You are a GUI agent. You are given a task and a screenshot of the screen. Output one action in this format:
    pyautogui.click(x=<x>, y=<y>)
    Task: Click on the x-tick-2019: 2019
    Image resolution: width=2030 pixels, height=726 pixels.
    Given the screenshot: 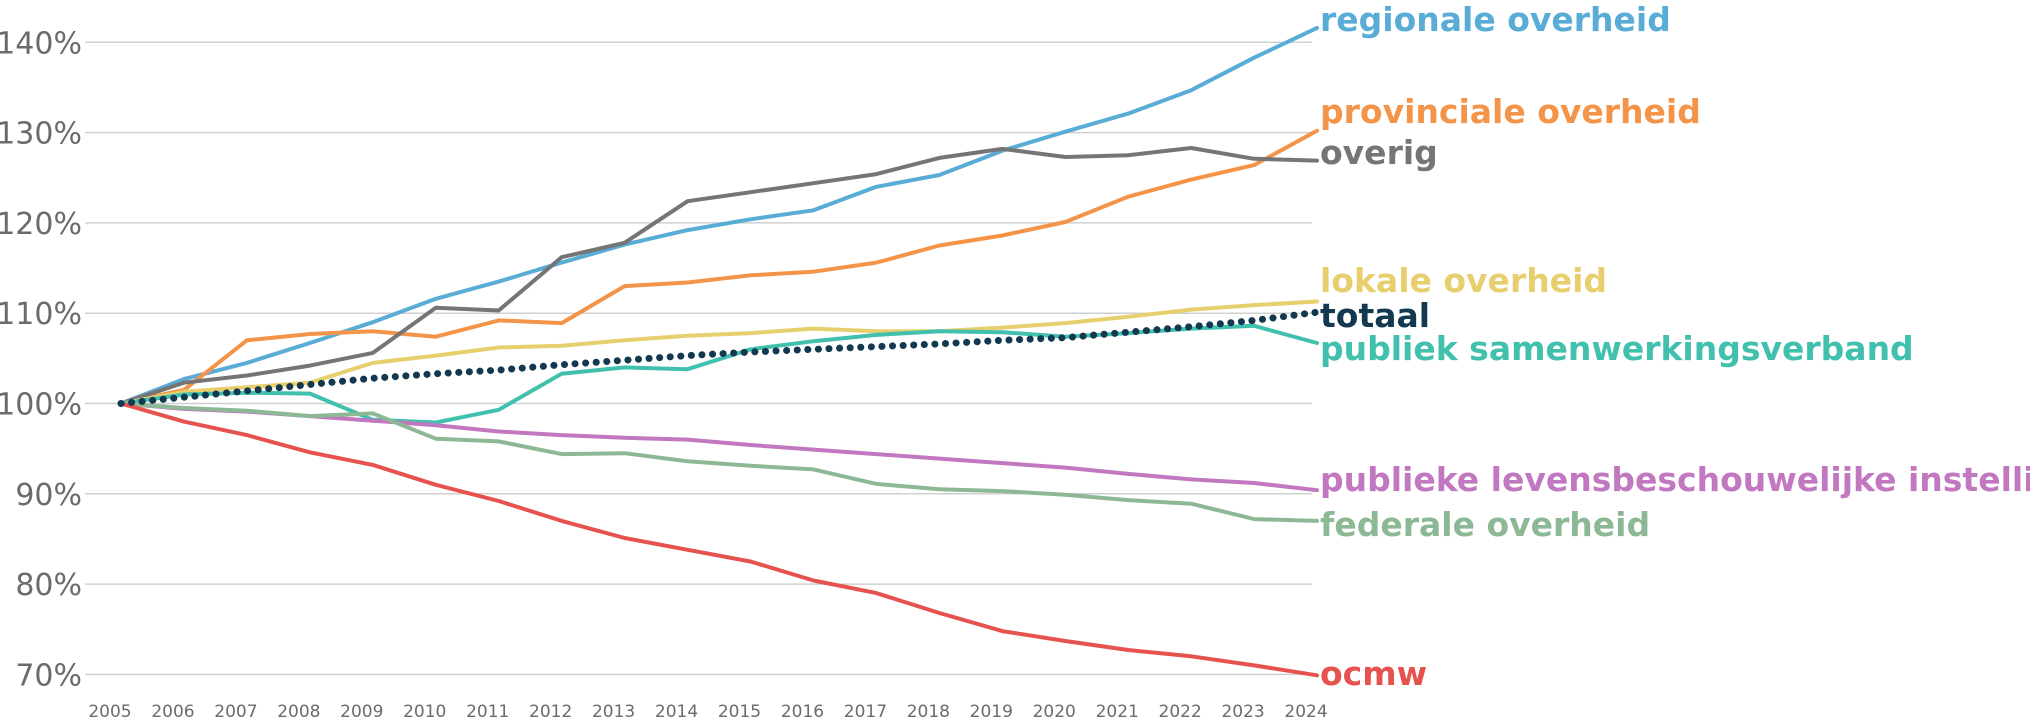 What is the action you would take?
    pyautogui.click(x=991, y=712)
    